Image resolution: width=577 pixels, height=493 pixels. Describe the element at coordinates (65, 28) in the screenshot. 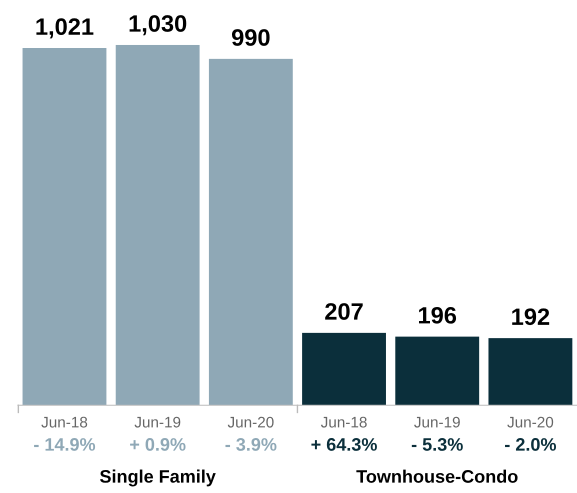

I see `data-label: 1,021` at that location.